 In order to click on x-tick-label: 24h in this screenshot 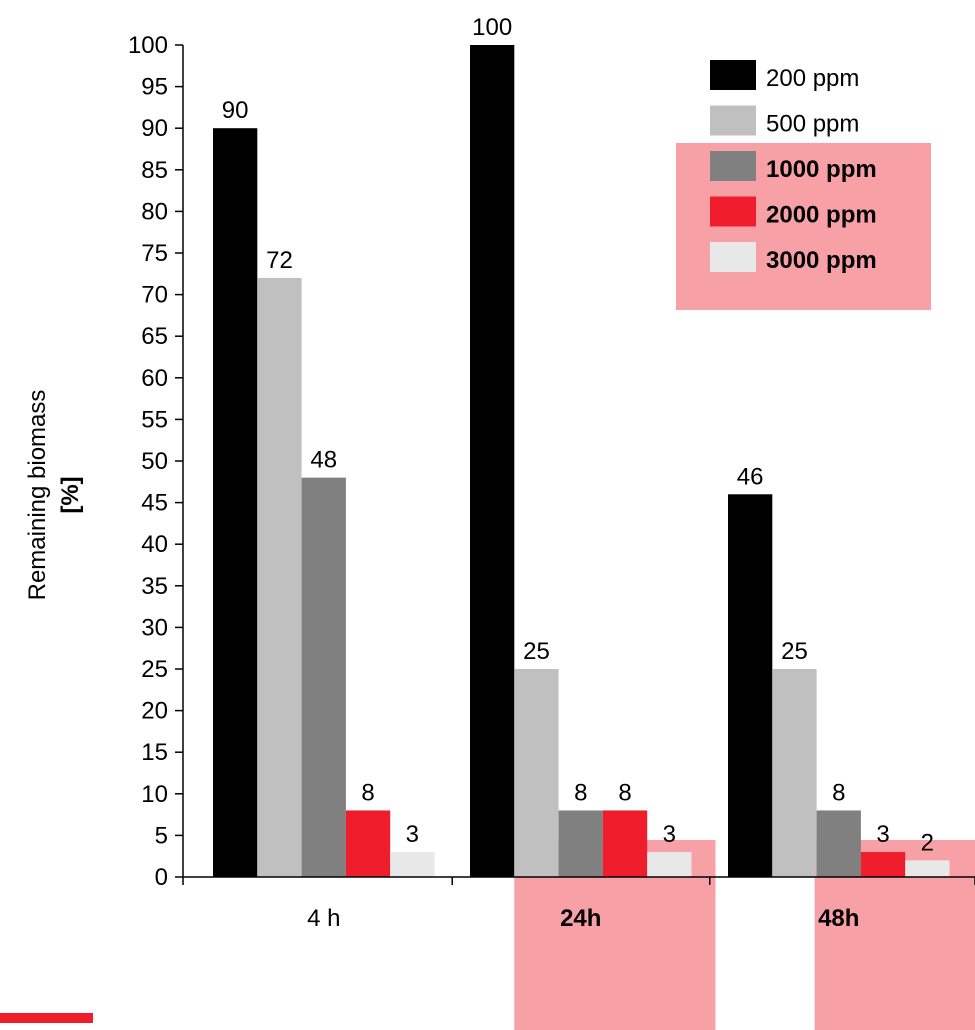, I will do `click(580, 918)`.